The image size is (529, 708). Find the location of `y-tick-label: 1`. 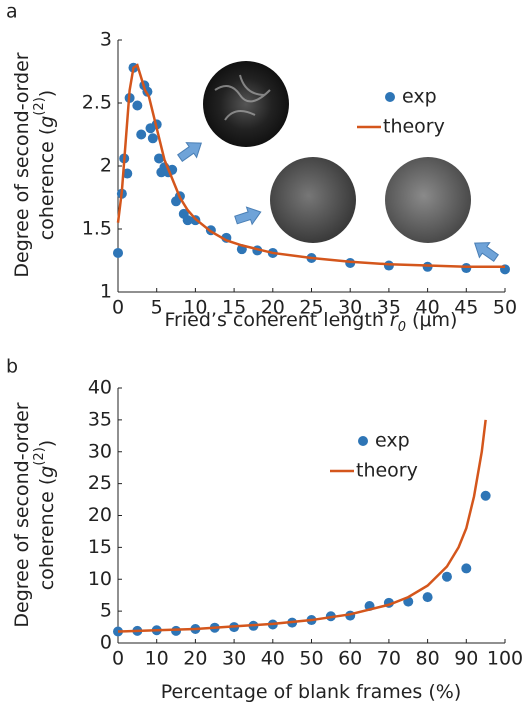

y-tick-label: 1 is located at coordinates (106, 292).